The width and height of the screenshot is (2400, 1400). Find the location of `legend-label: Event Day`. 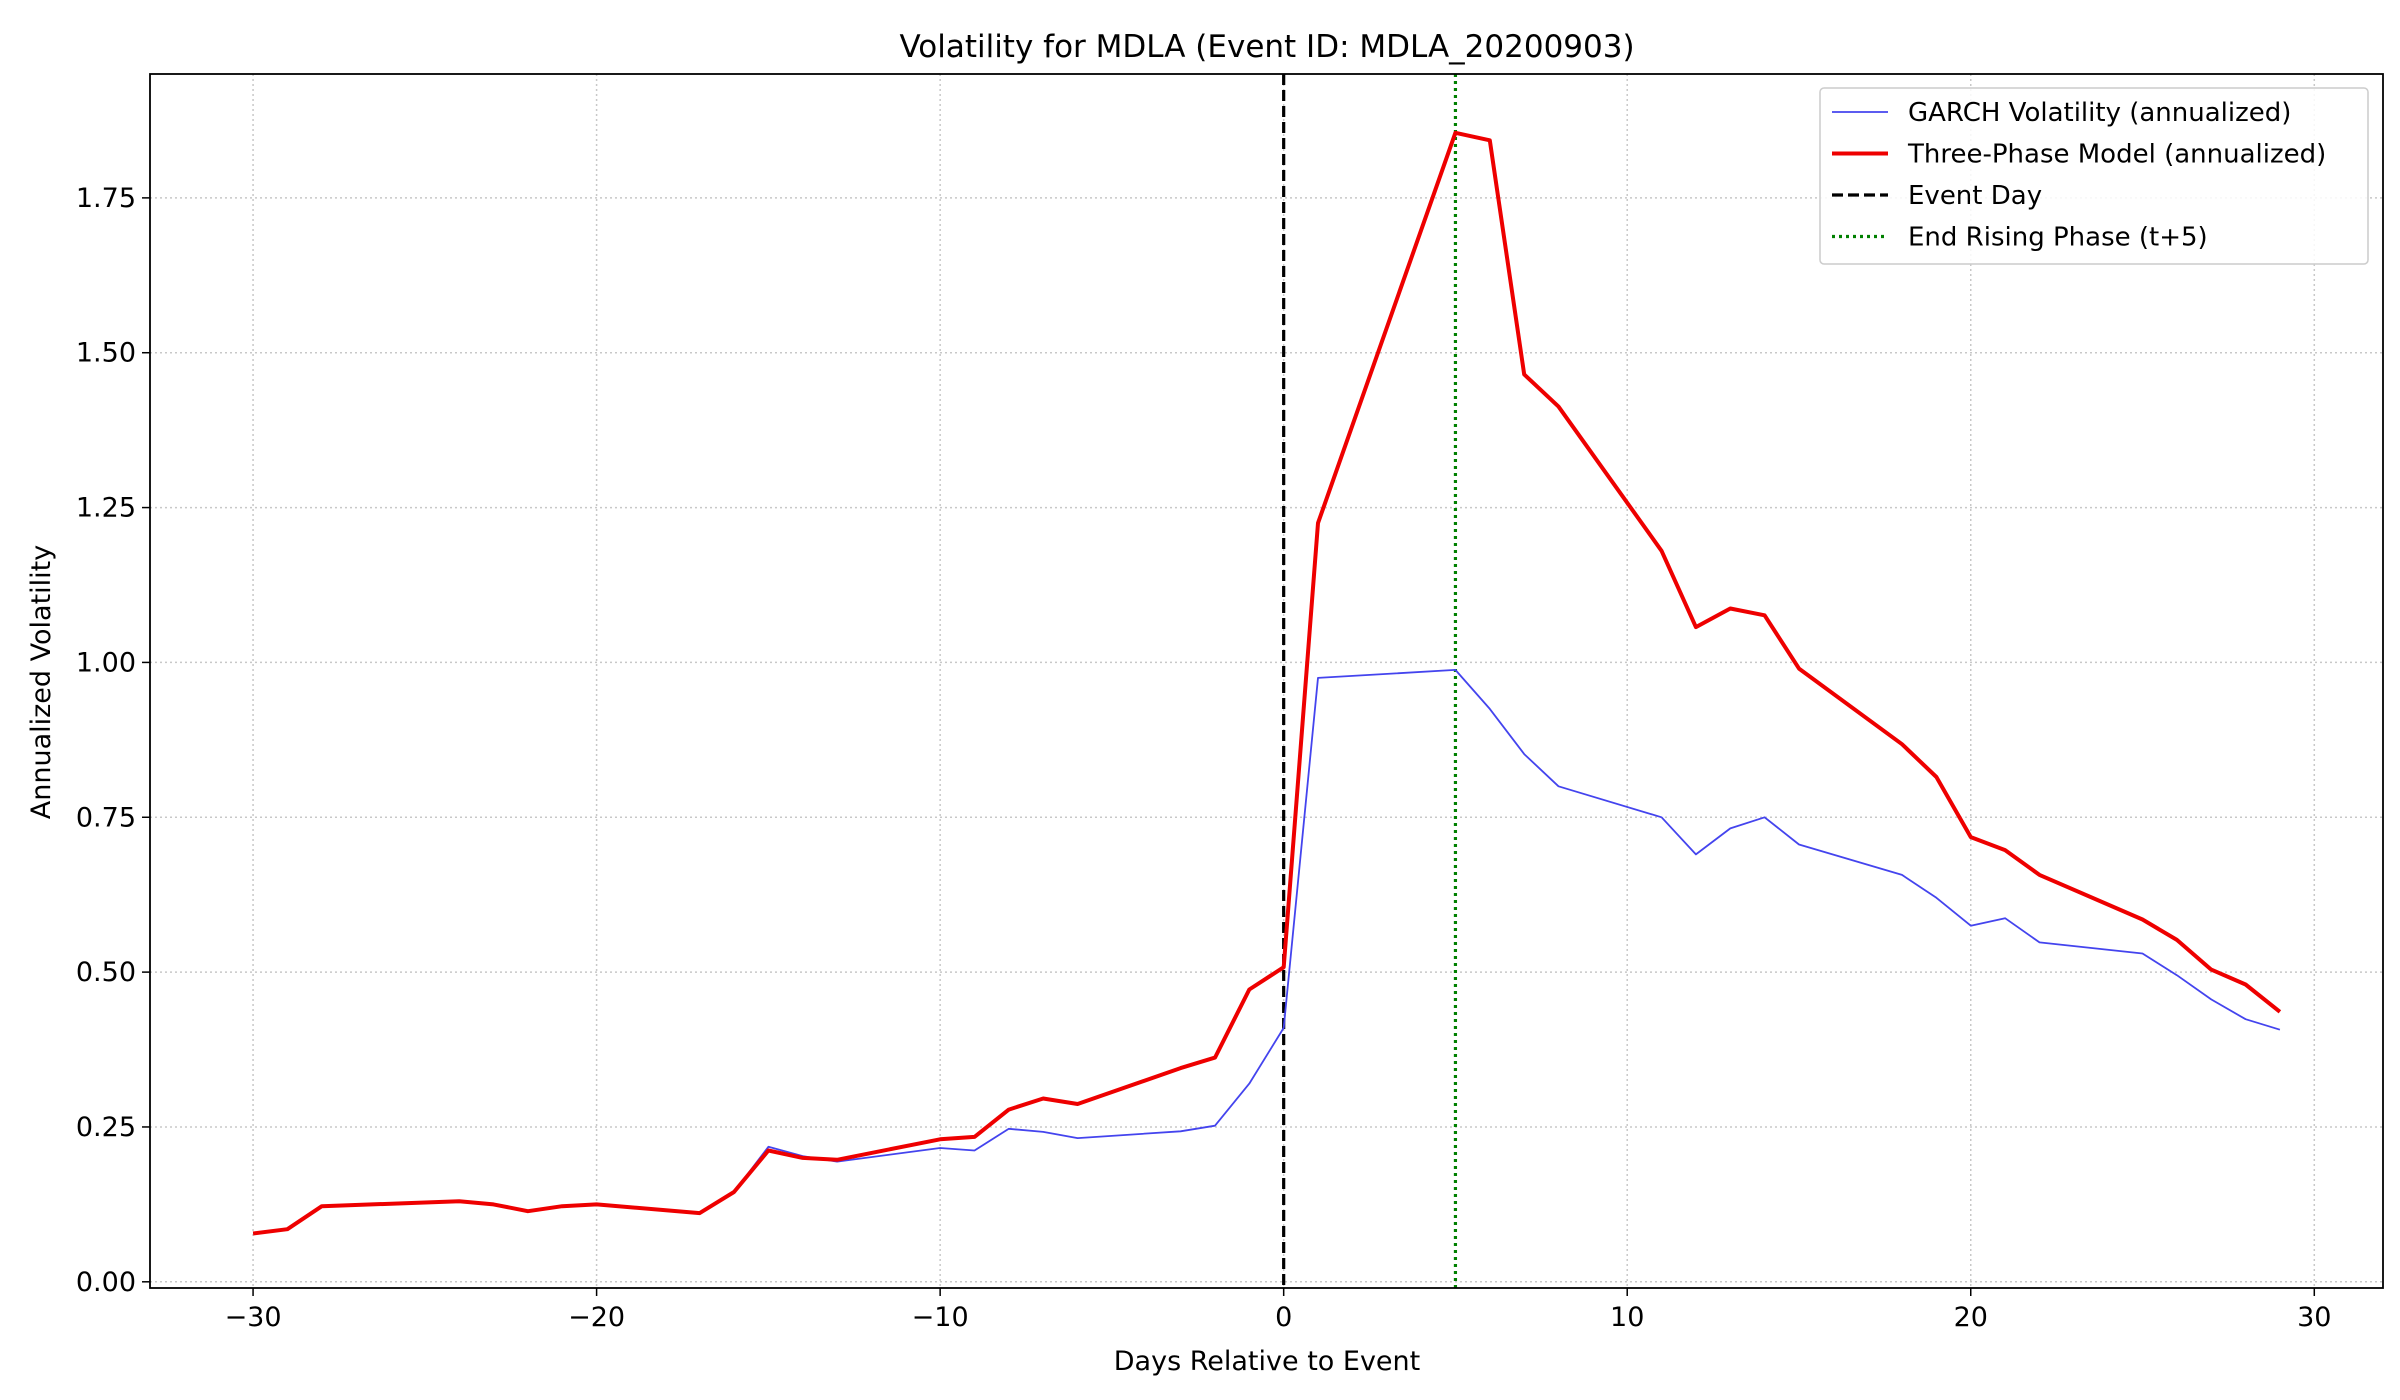

legend-label: Event Day is located at coordinates (1975, 196).